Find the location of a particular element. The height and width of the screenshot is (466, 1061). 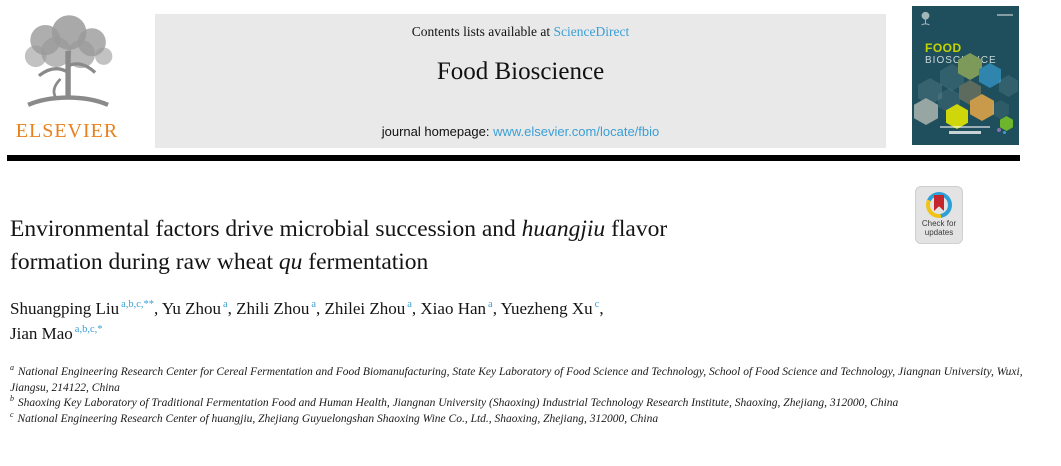

sciencedirect-link: ScienceDirect is located at coordinates (591, 31).